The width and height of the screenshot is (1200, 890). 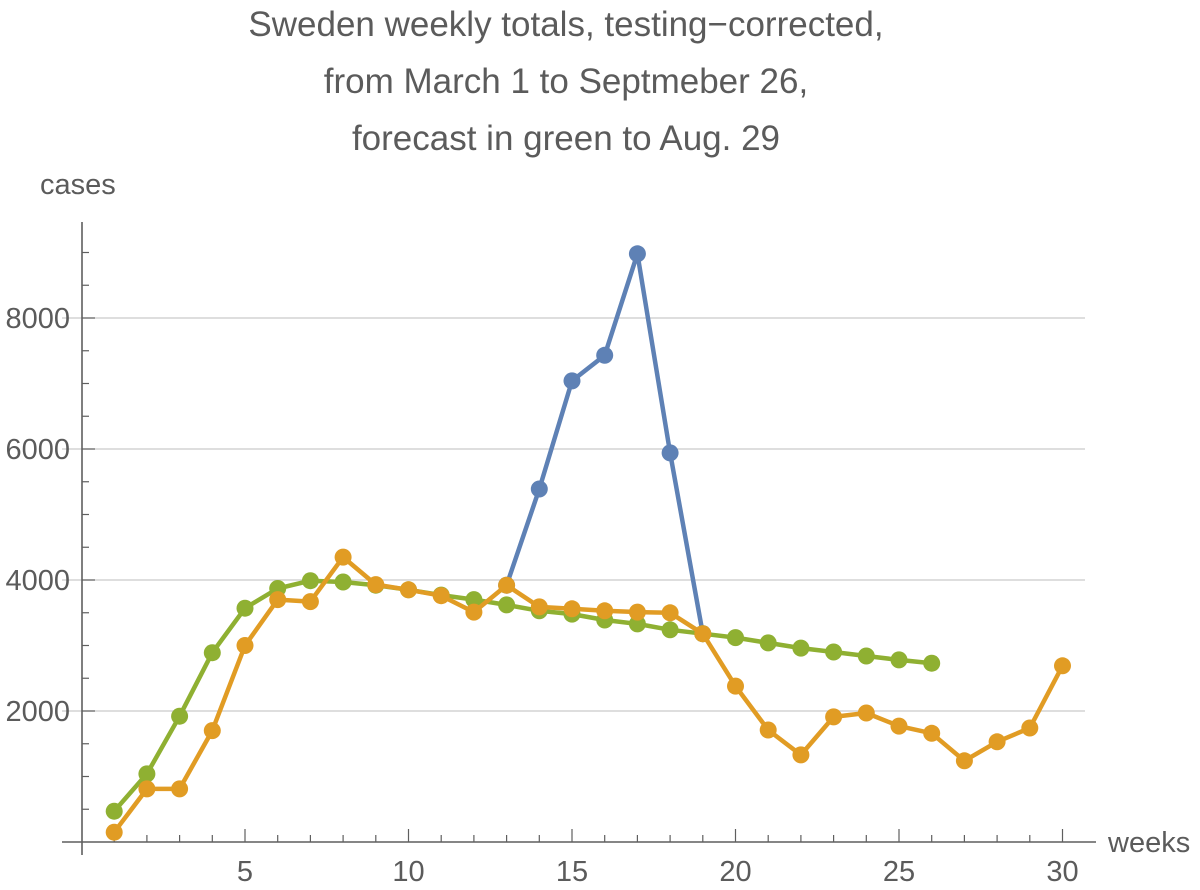 I want to click on x-tick-label: 20, so click(x=735, y=872).